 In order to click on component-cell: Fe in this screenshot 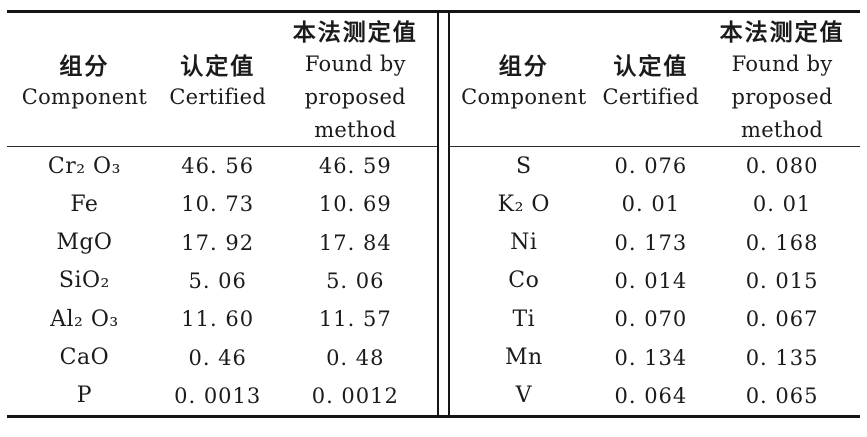, I will do `click(84, 204)`.